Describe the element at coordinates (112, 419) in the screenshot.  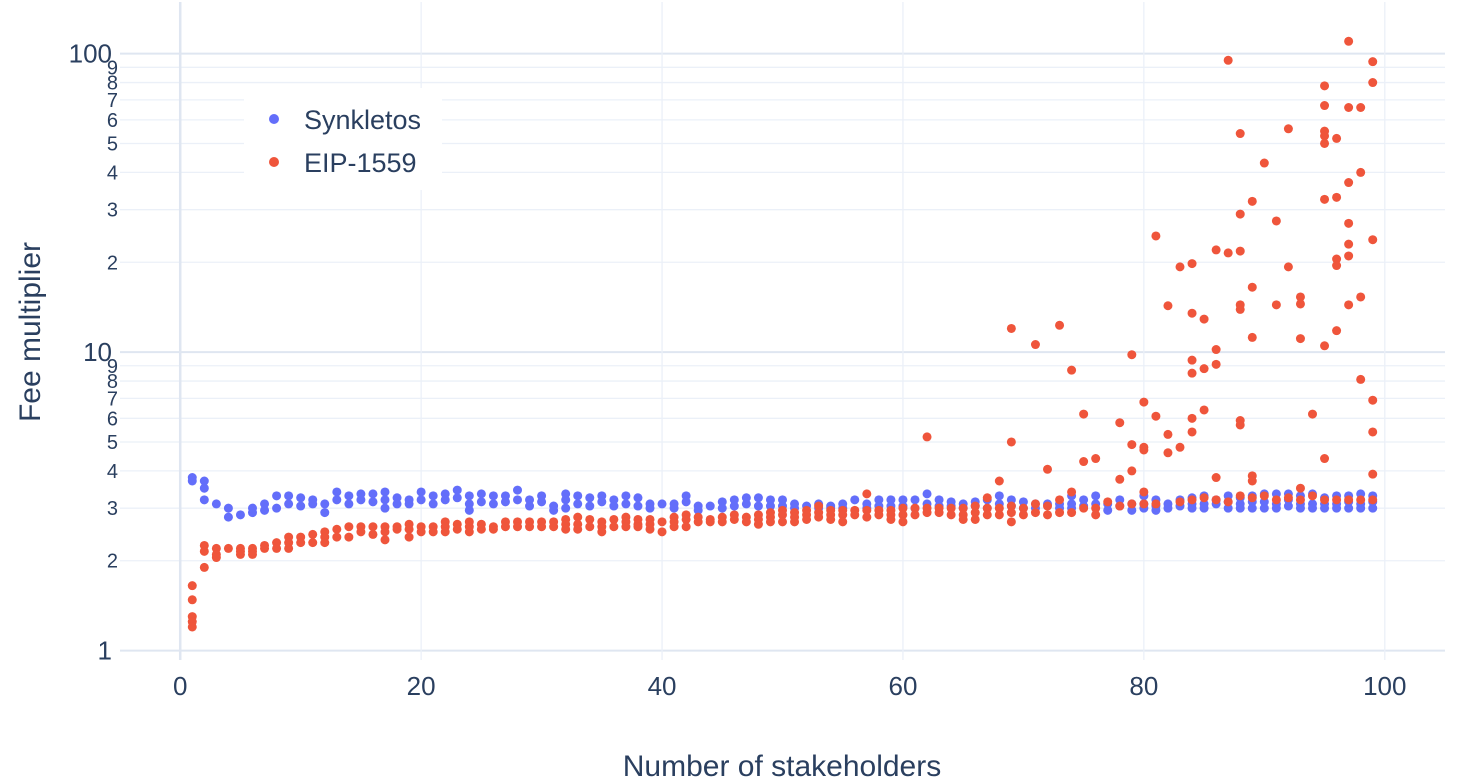
I see `y-tick-label: 6` at that location.